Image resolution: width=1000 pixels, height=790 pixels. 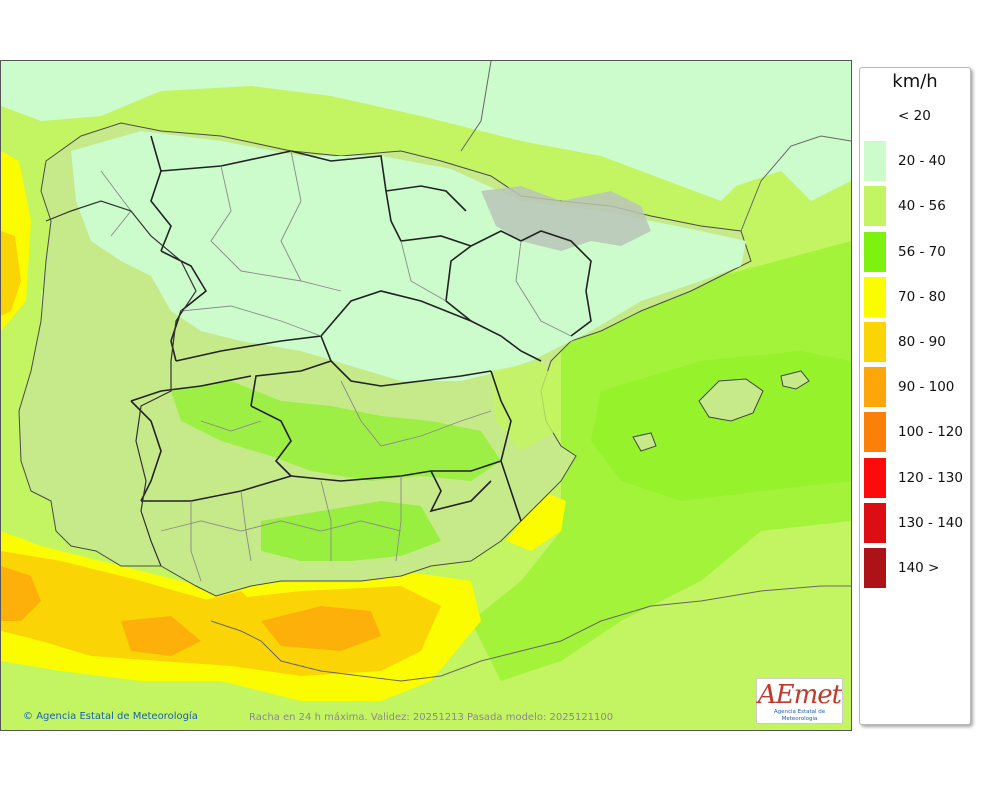 What do you see at coordinates (28, 716) in the screenshot?
I see `copyright-icon: ©` at bounding box center [28, 716].